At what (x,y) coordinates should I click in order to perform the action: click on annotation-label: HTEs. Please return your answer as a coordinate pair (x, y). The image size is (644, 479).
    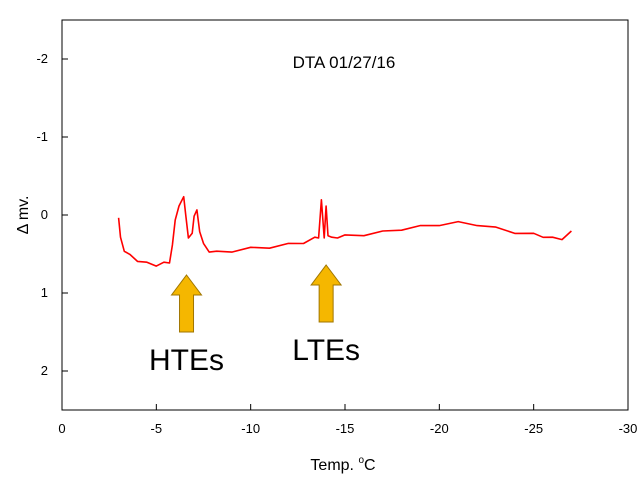
    Looking at the image, I should click on (186, 360).